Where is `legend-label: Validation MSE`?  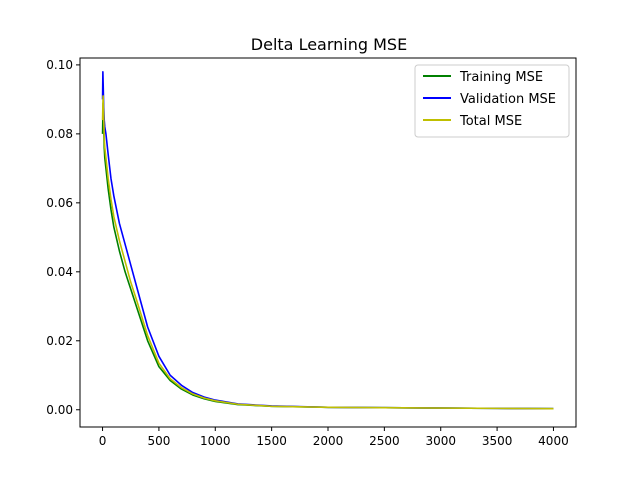
legend-label: Validation MSE is located at coordinates (508, 99).